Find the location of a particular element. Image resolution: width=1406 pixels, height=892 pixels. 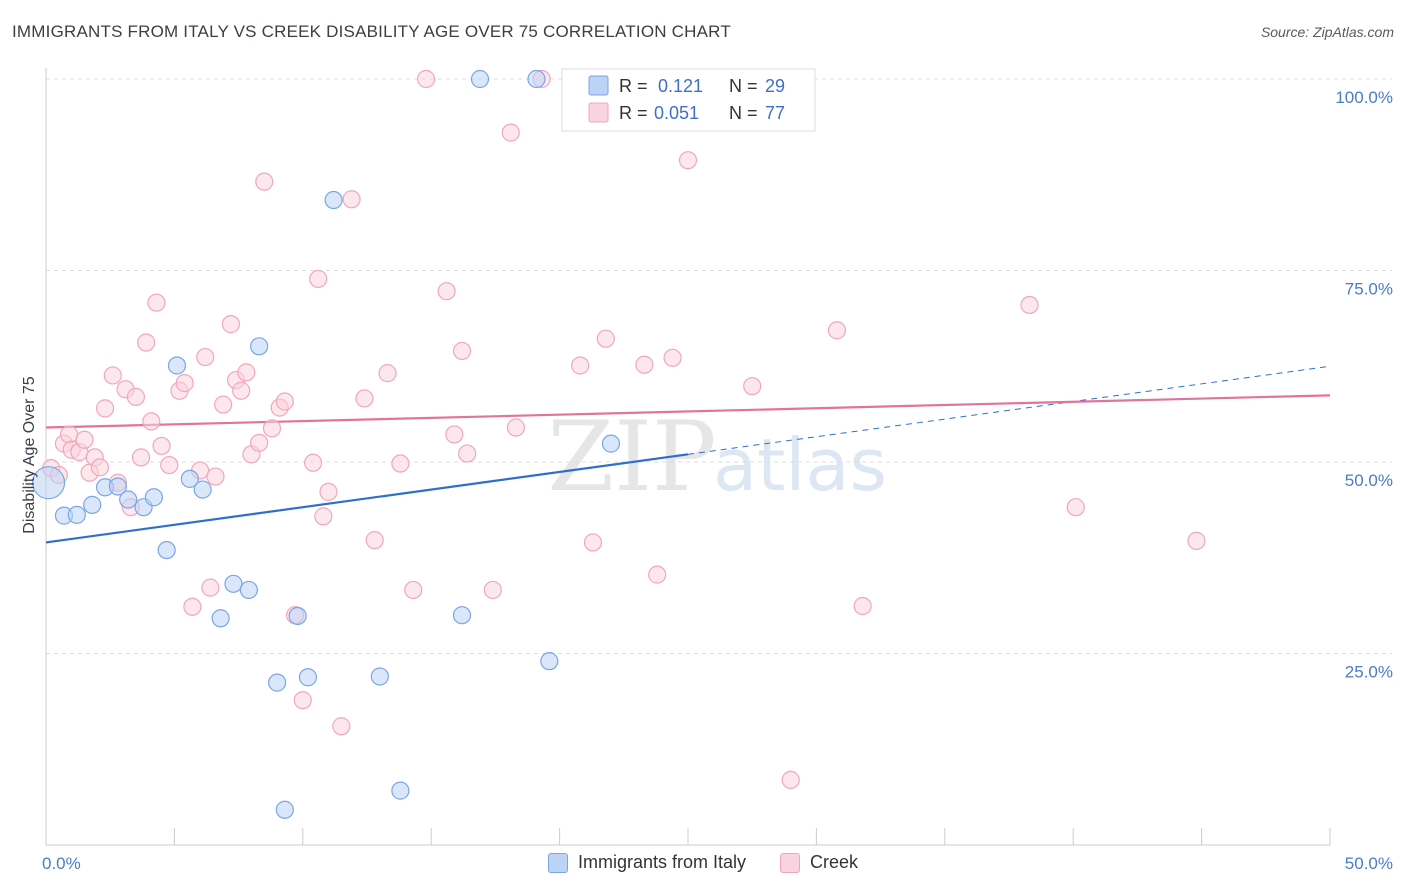

watermark: ZIP atlas is located at coordinates (717, 457).